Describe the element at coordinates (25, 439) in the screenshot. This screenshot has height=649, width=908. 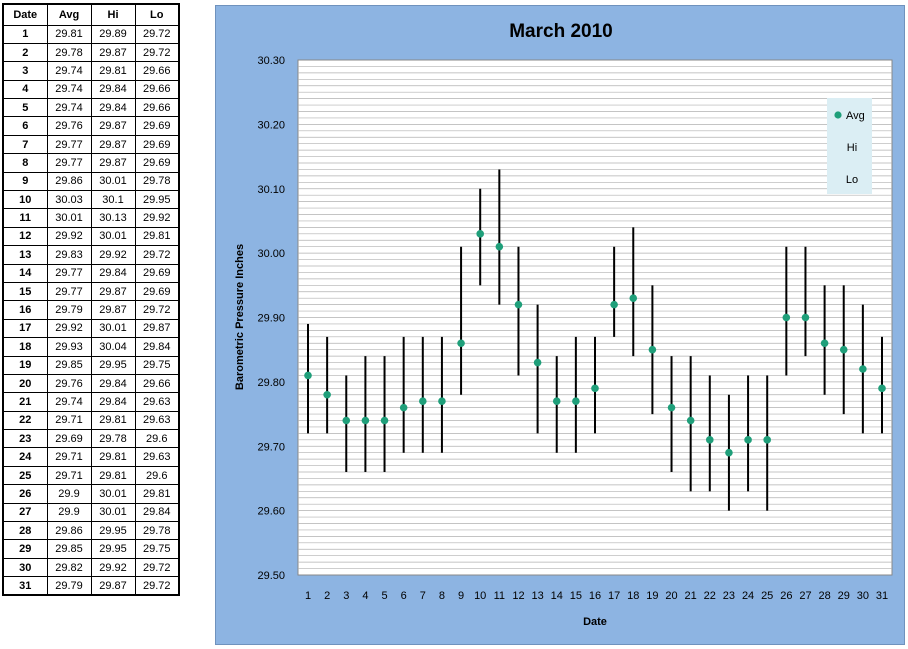
I see `cell-date: 23` at that location.